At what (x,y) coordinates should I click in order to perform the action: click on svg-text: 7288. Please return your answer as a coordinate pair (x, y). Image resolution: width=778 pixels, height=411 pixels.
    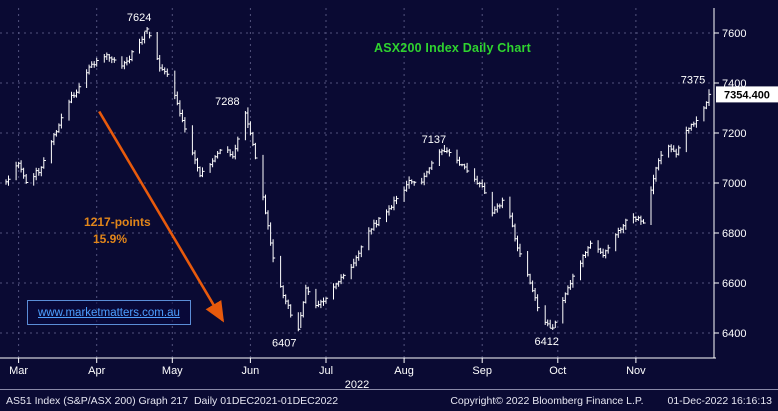
    Looking at the image, I should click on (227, 102).